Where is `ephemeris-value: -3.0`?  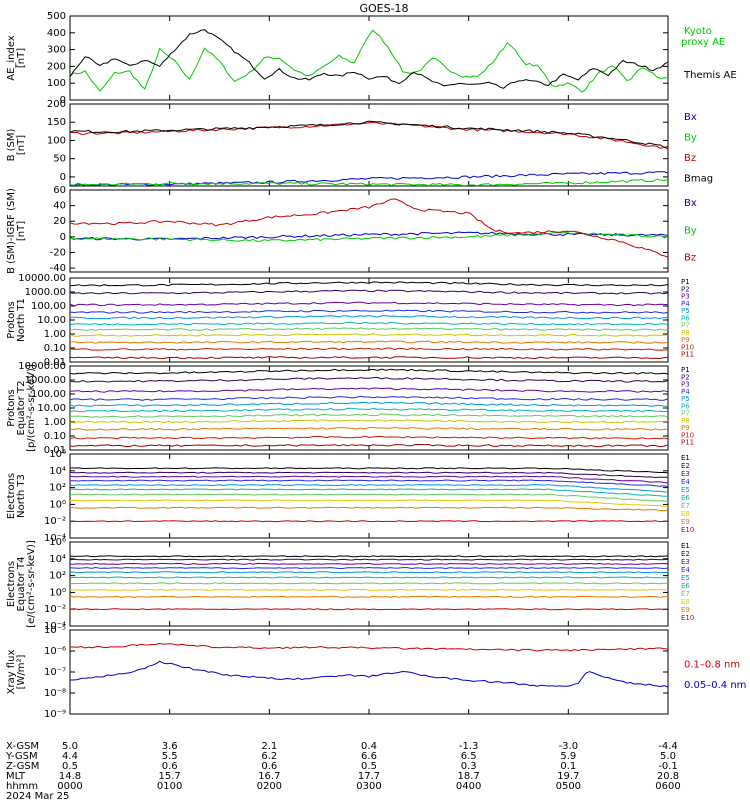
ephemeris-value: -3.0 is located at coordinates (568, 746).